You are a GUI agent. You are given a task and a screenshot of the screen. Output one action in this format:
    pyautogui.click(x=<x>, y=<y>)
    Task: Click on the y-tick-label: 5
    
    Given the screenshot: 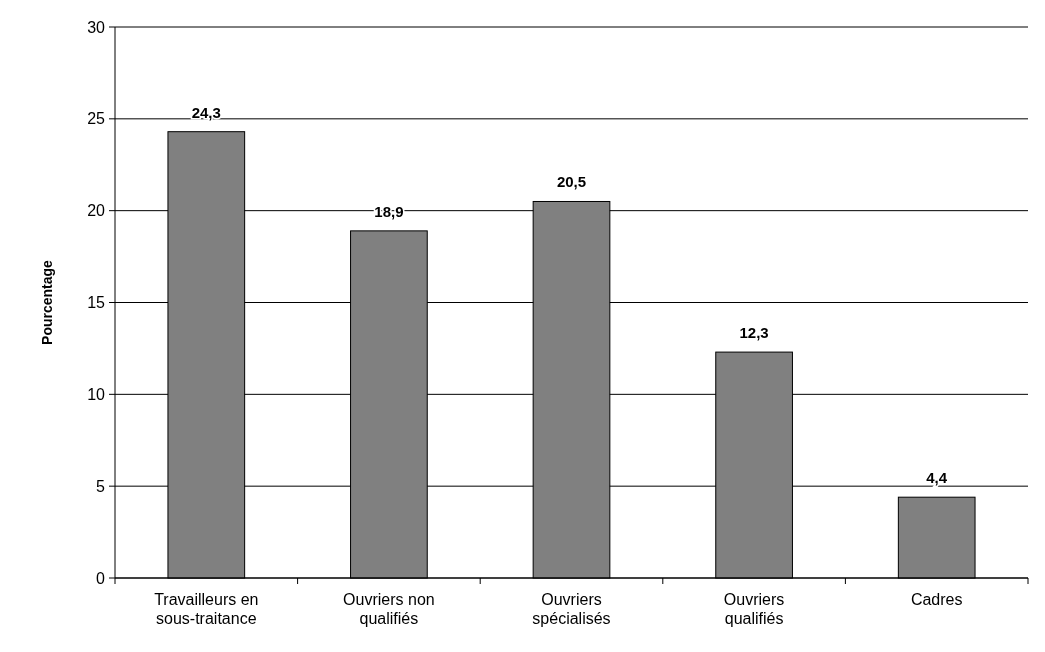 What is the action you would take?
    pyautogui.click(x=101, y=486)
    